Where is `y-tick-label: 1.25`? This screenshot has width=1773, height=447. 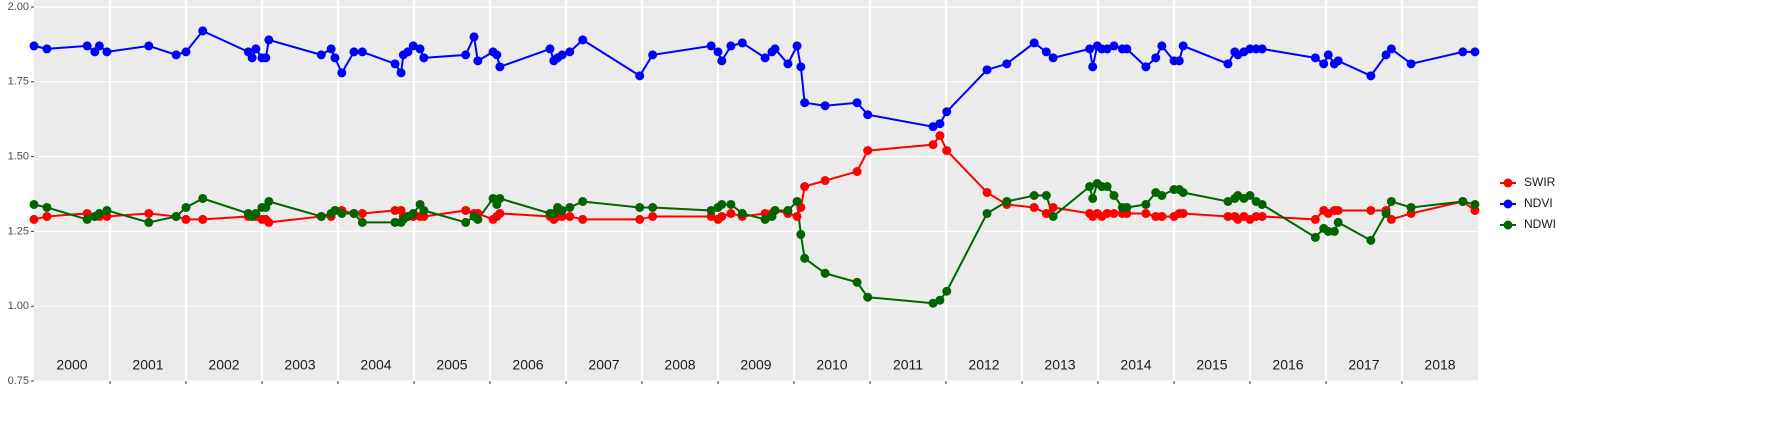 y-tick-label: 1.25 is located at coordinates (18, 231).